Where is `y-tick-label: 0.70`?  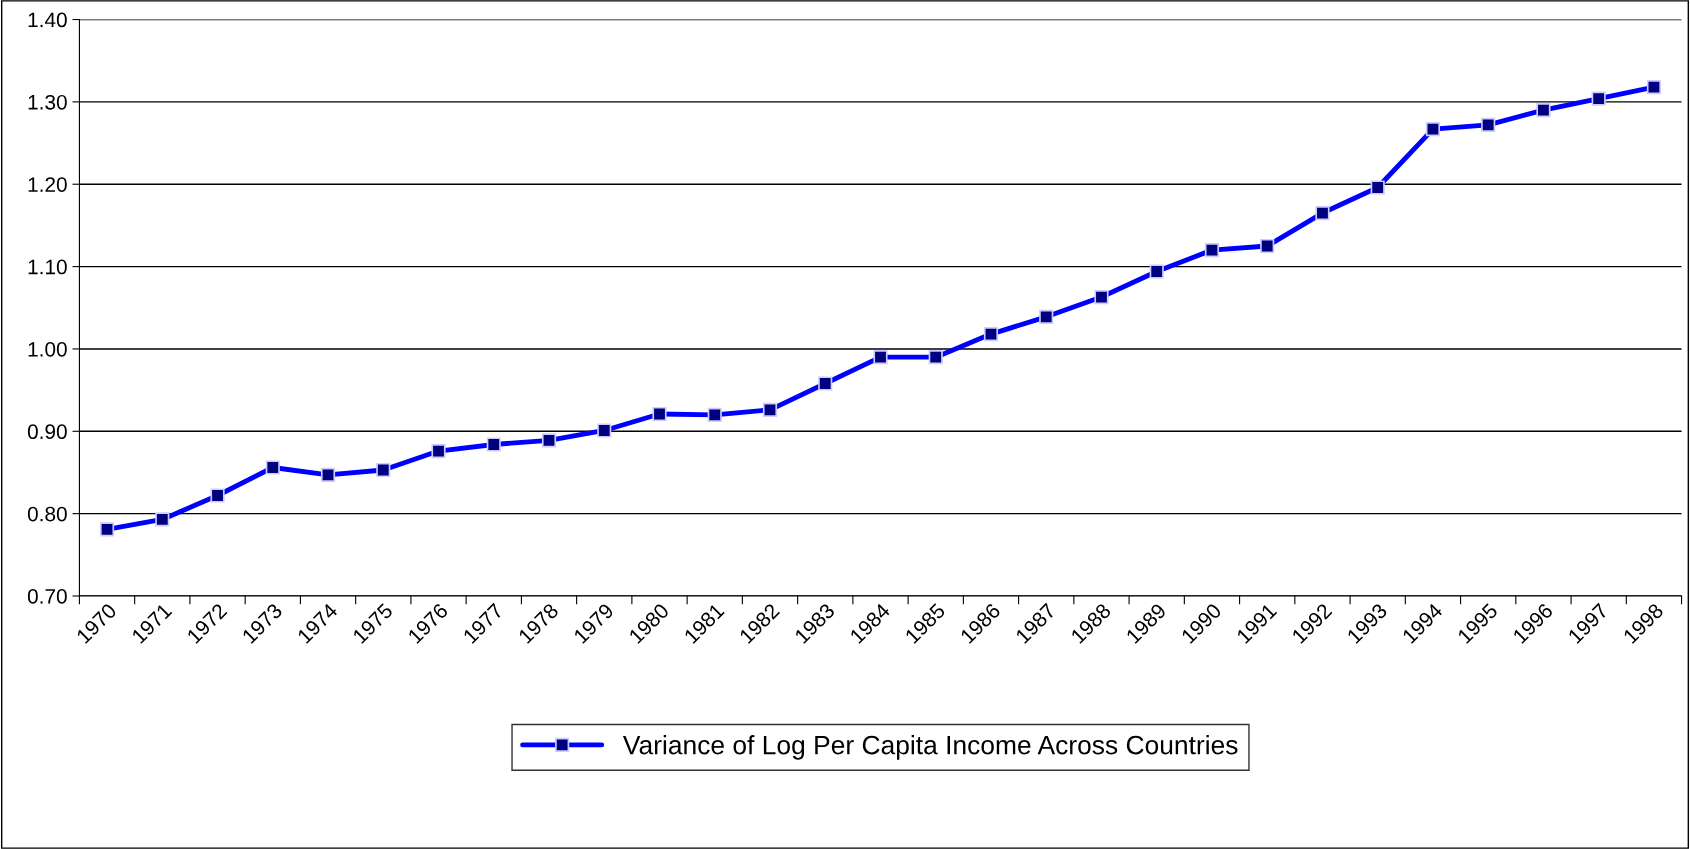
y-tick-label: 0.70 is located at coordinates (47, 596).